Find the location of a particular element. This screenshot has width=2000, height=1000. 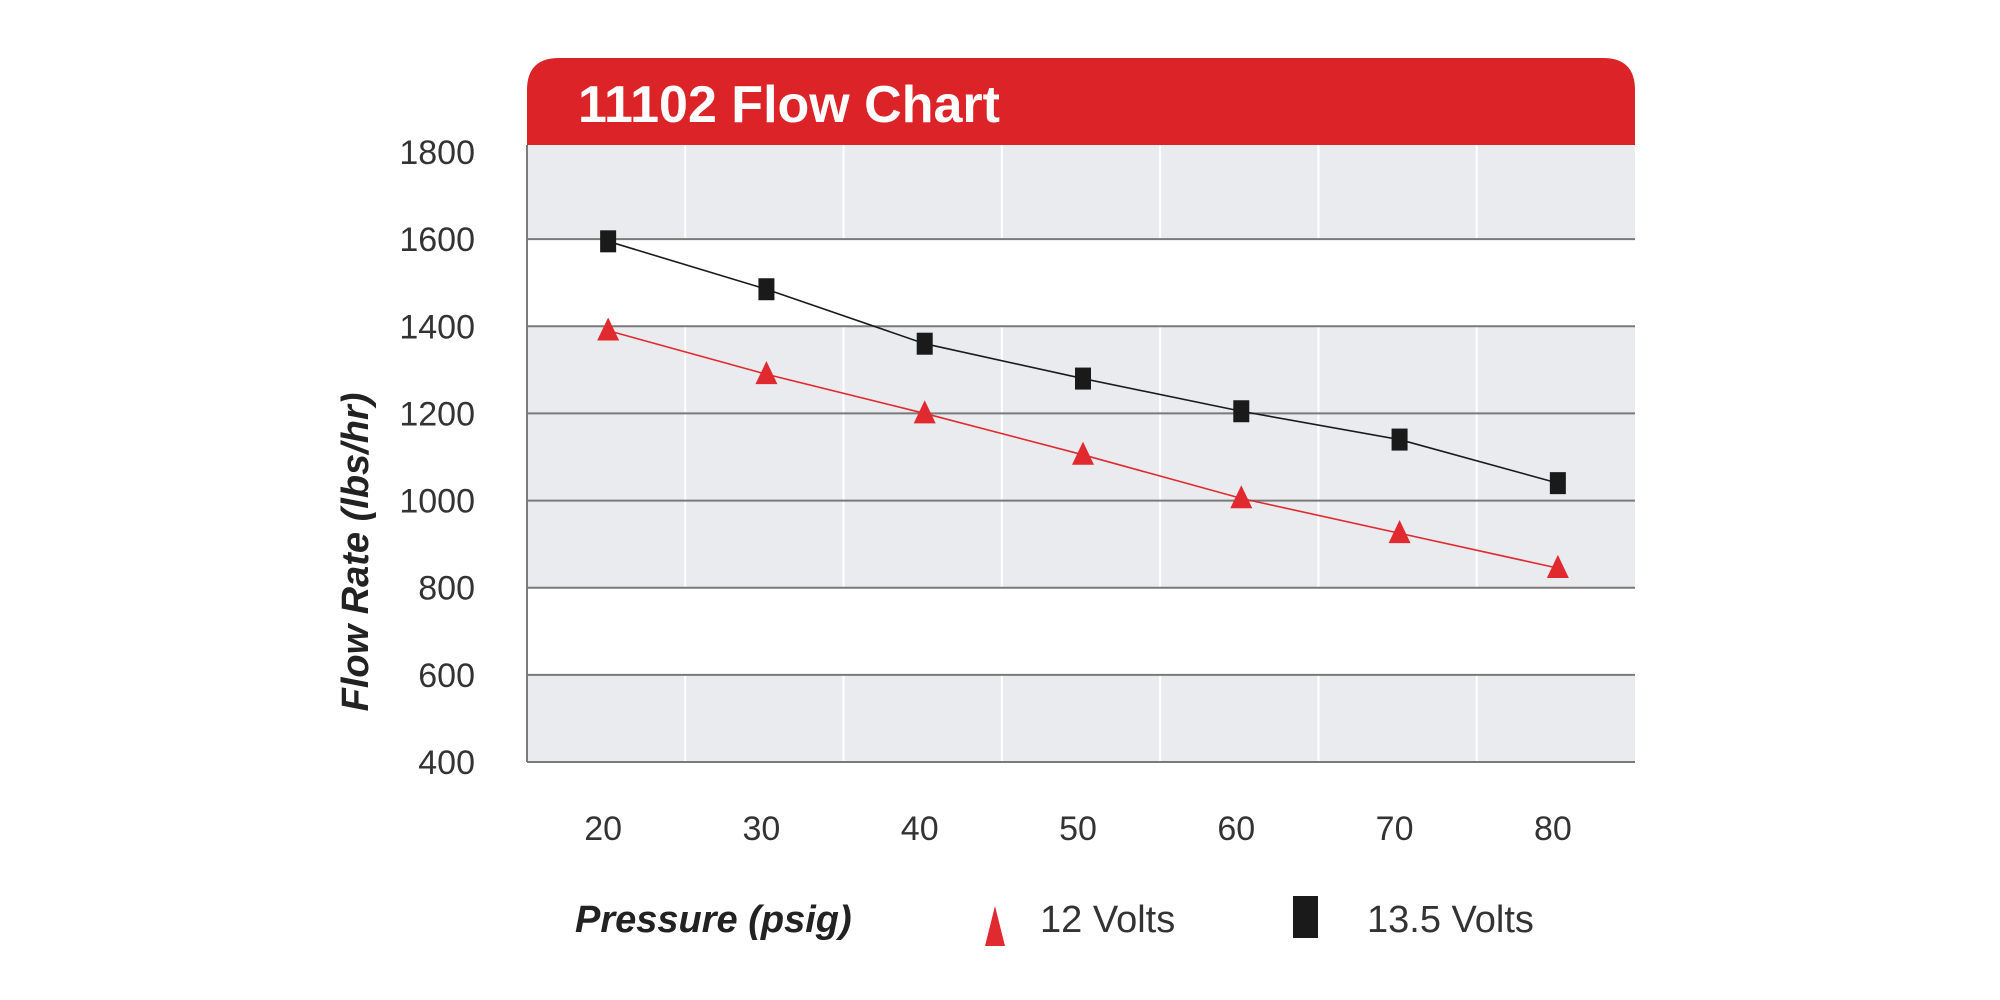

chart-title: 11102 Flow Chart is located at coordinates (789, 105).